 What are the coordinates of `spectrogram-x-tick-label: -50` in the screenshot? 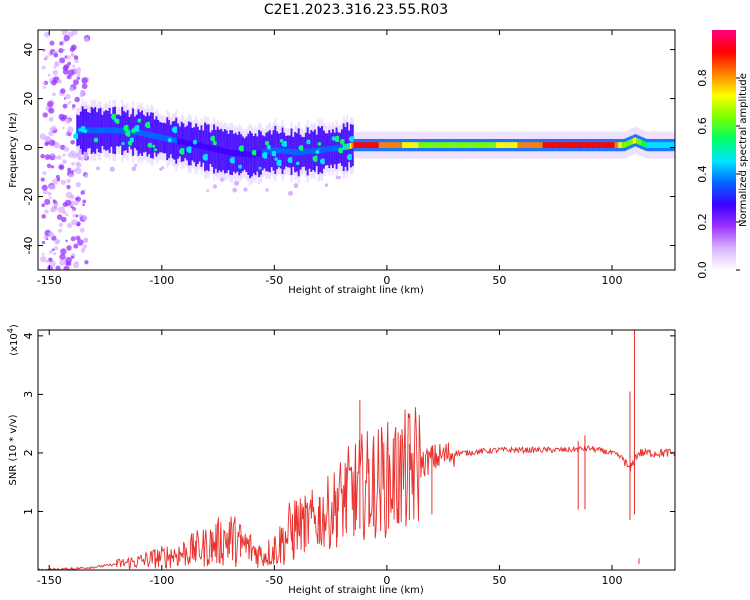 It's located at (274, 280).